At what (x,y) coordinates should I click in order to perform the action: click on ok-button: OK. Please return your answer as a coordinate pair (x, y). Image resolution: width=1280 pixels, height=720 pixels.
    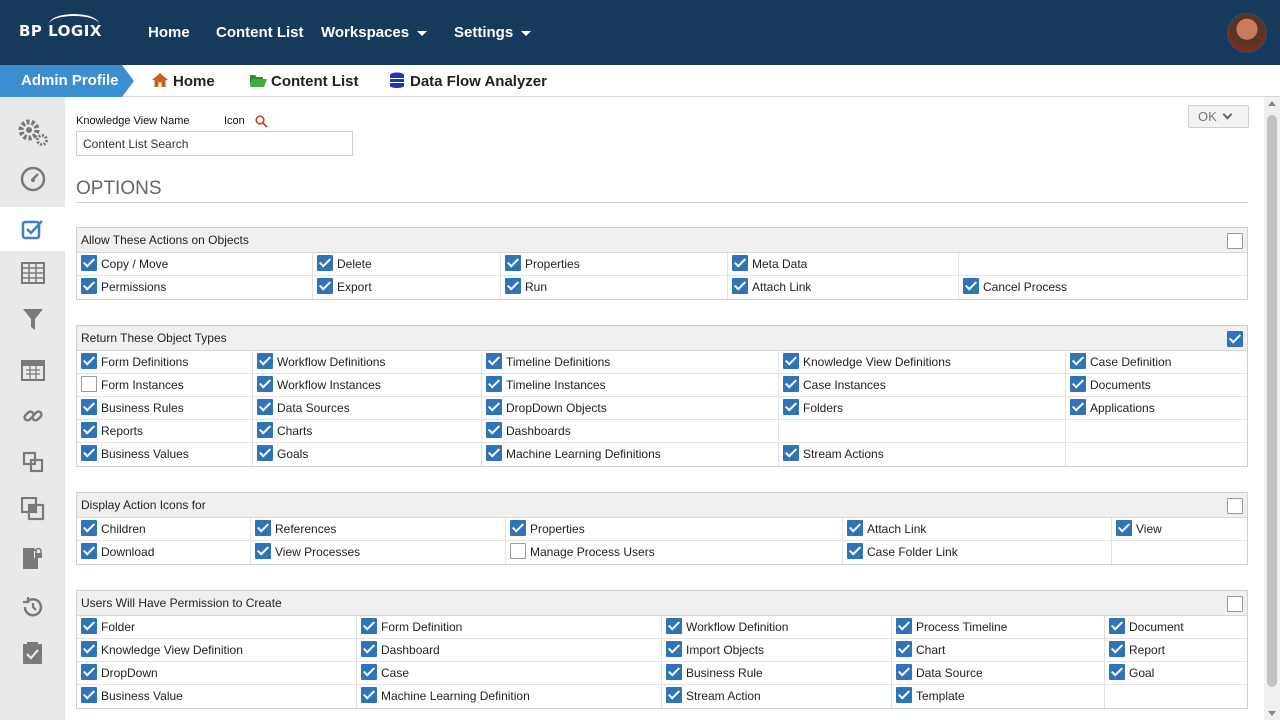
    Looking at the image, I should click on (1218, 116).